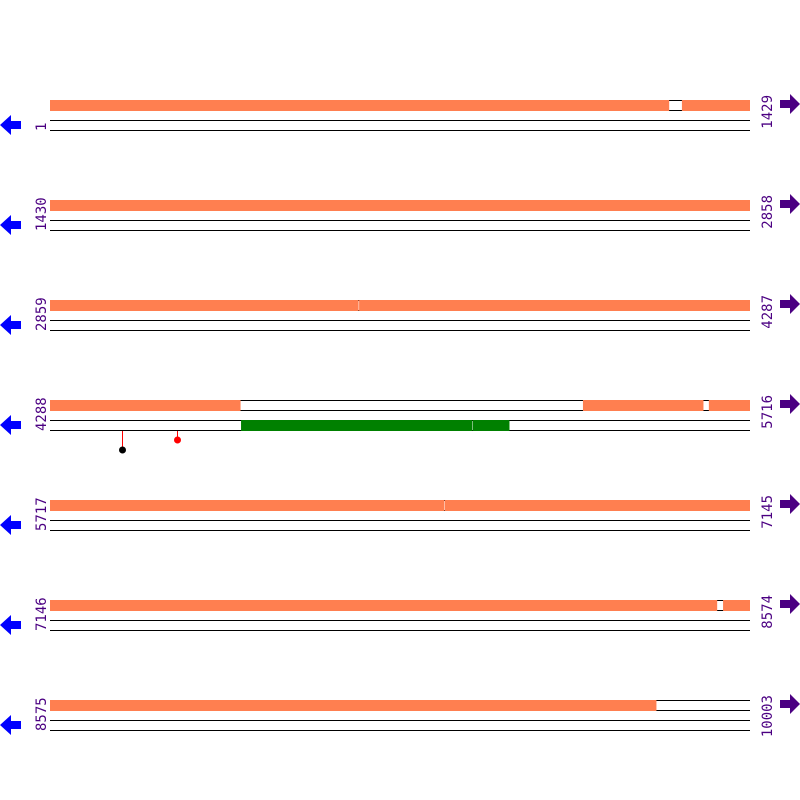 The height and width of the screenshot is (800, 800). I want to click on row-start-label: 2859, so click(42, 314).